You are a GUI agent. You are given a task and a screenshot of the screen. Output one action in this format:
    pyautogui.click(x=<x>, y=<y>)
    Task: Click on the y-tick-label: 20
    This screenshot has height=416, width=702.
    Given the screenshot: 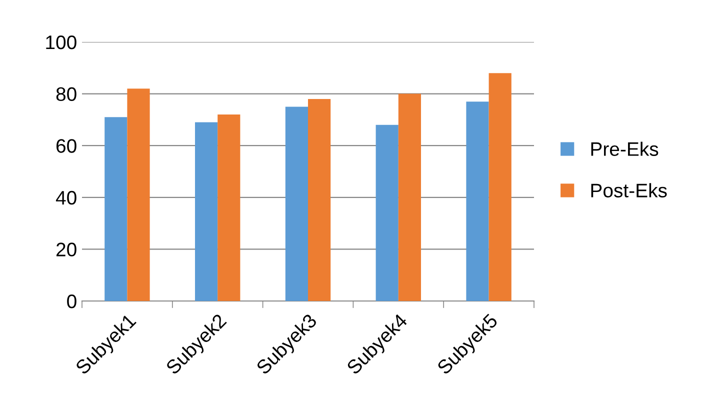 What is the action you would take?
    pyautogui.click(x=66, y=249)
    